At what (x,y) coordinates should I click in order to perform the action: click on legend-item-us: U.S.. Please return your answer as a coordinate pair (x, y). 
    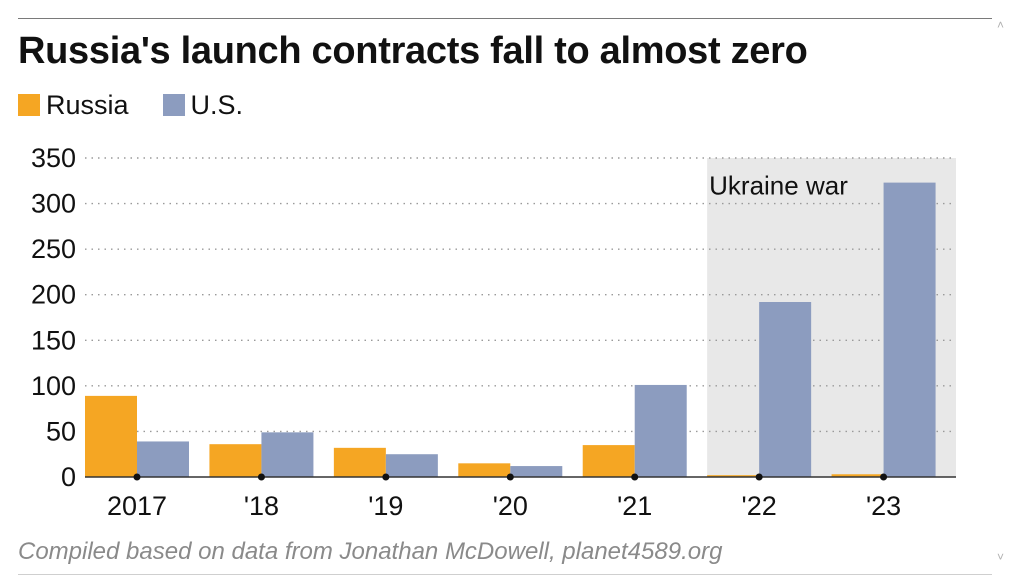
    Looking at the image, I should click on (203, 105).